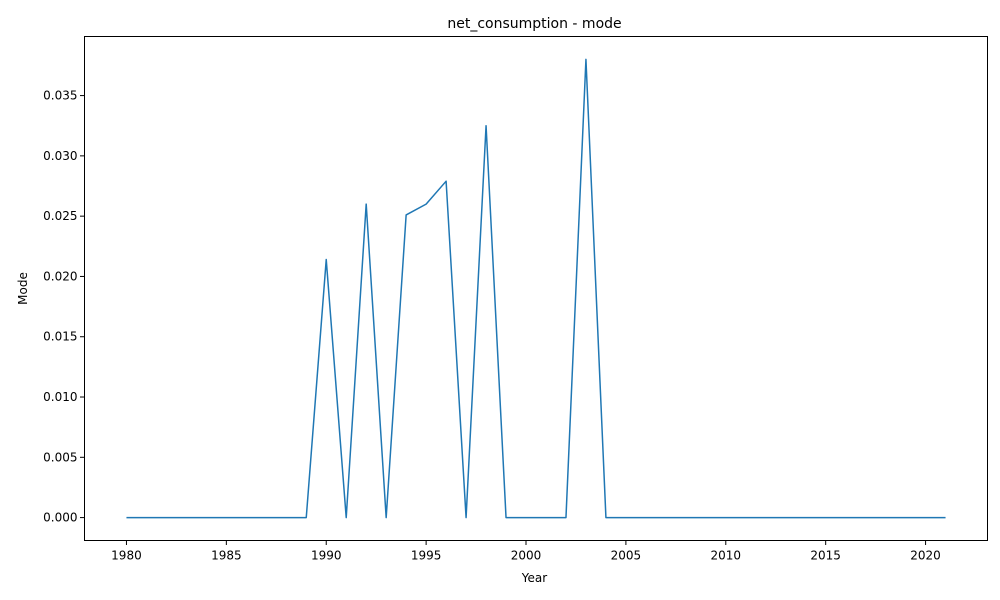  What do you see at coordinates (60, 337) in the screenshot?
I see `y-tick-label: 0.015` at bounding box center [60, 337].